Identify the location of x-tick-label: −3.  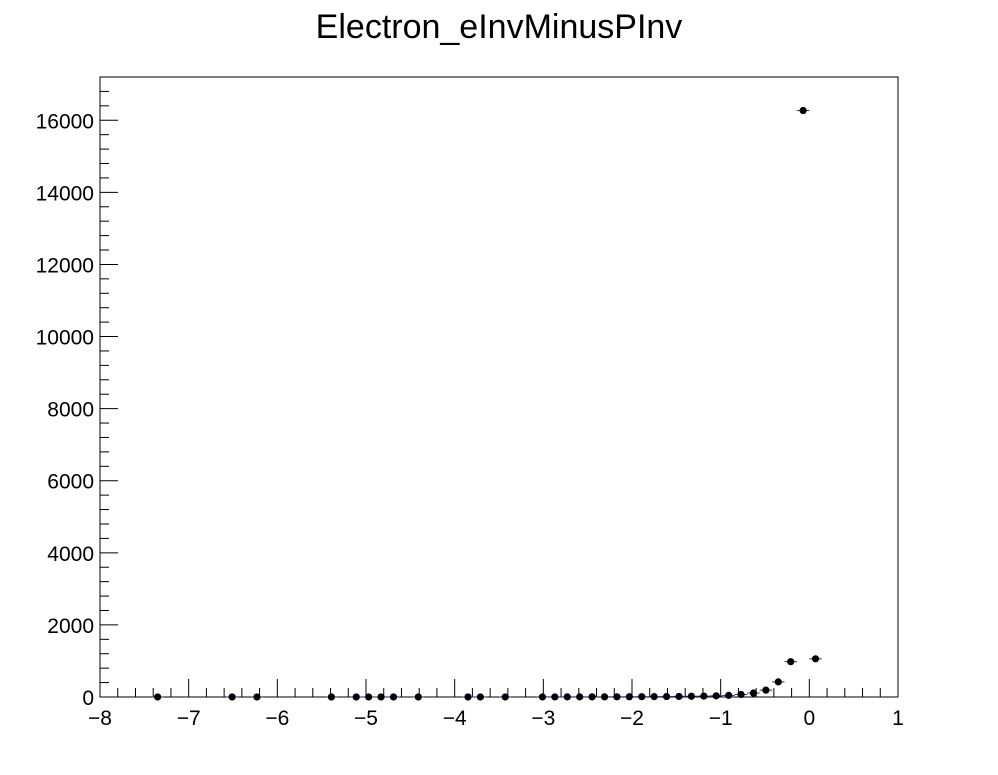
(543, 718).